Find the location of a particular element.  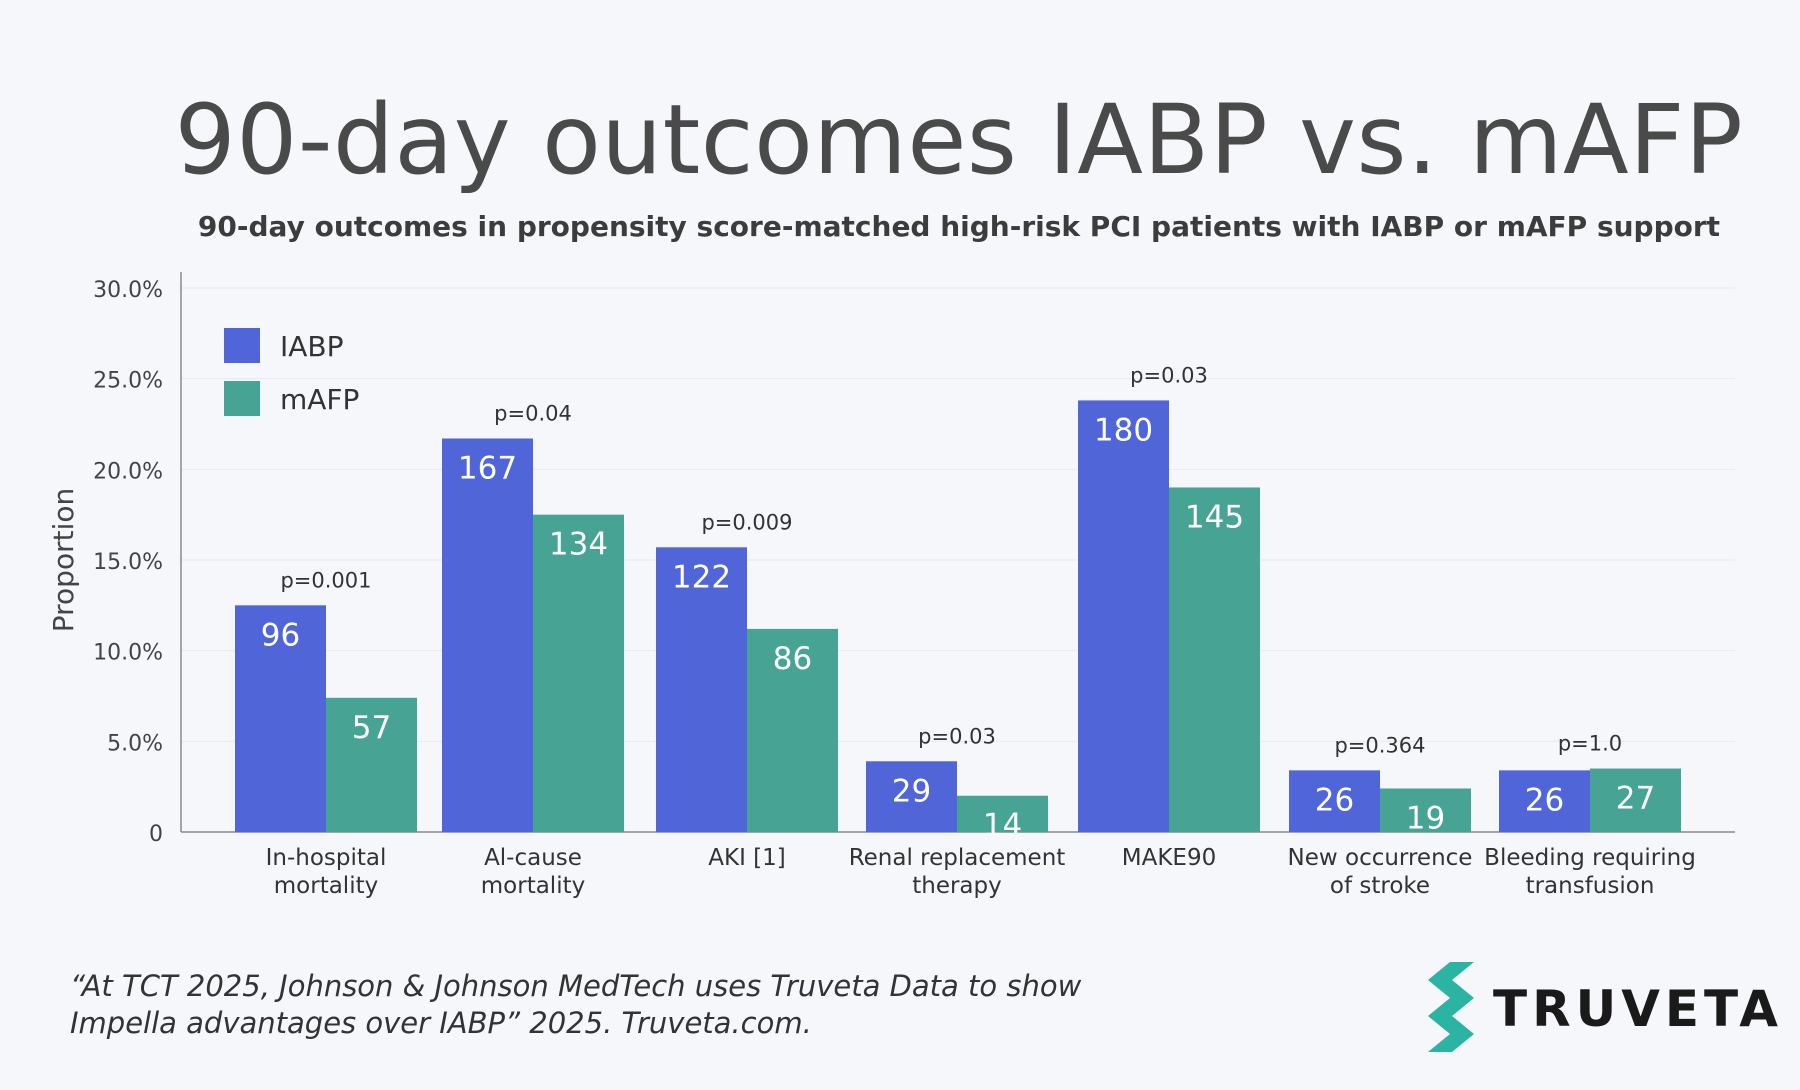

x-tick-label: MAKE90 is located at coordinates (1169, 858).